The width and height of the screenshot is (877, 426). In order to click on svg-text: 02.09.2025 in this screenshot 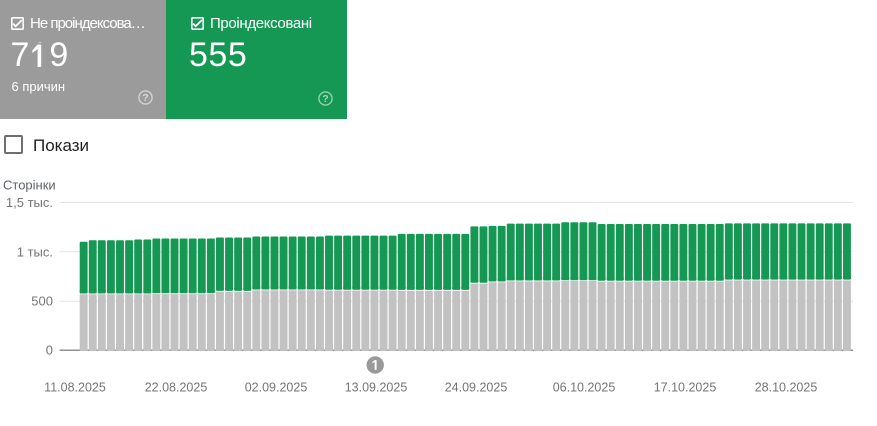, I will do `click(276, 388)`.